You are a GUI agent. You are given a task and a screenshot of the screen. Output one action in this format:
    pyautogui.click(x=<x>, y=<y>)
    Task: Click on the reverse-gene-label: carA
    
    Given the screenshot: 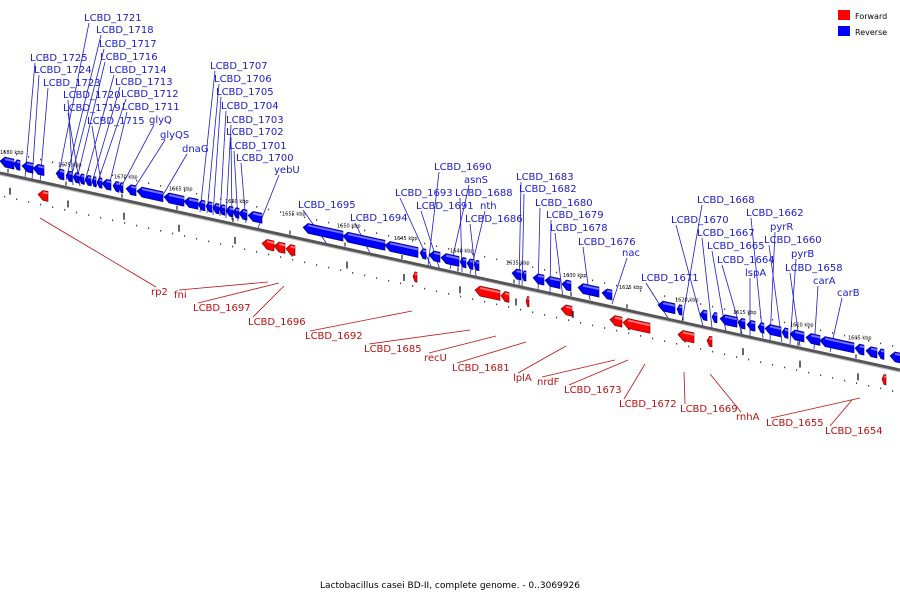 What is the action you would take?
    pyautogui.click(x=824, y=281)
    